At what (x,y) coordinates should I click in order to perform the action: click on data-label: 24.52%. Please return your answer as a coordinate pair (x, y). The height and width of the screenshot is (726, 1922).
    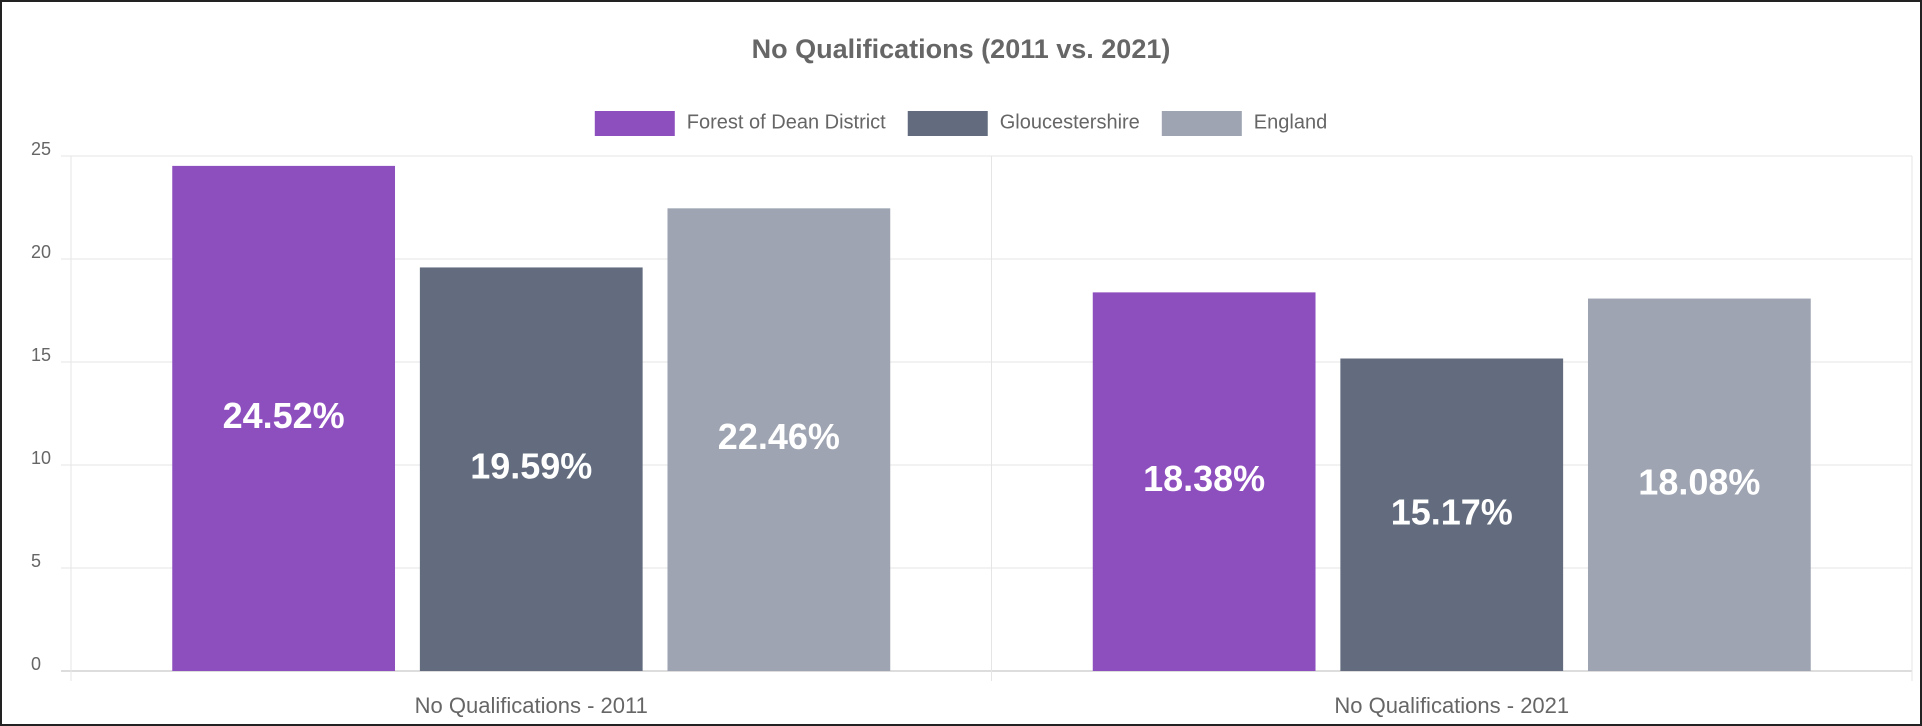
    Looking at the image, I should click on (284, 415).